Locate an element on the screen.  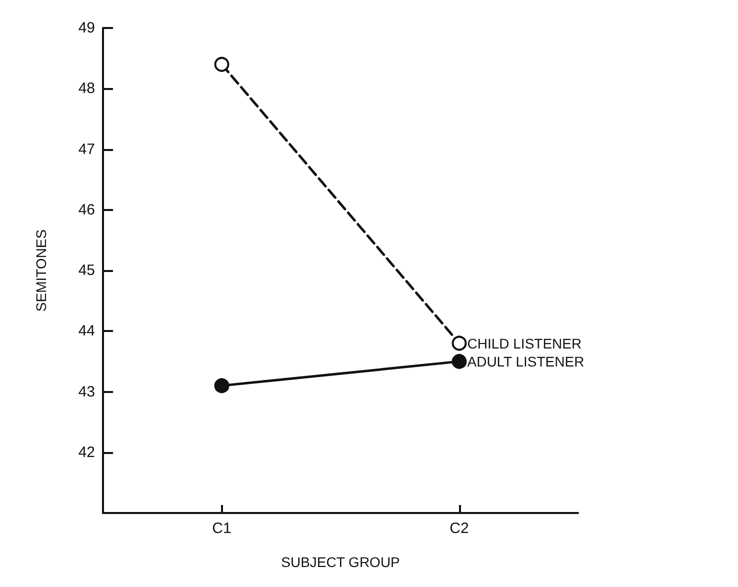
y-tick-label: 47 is located at coordinates (86, 149).